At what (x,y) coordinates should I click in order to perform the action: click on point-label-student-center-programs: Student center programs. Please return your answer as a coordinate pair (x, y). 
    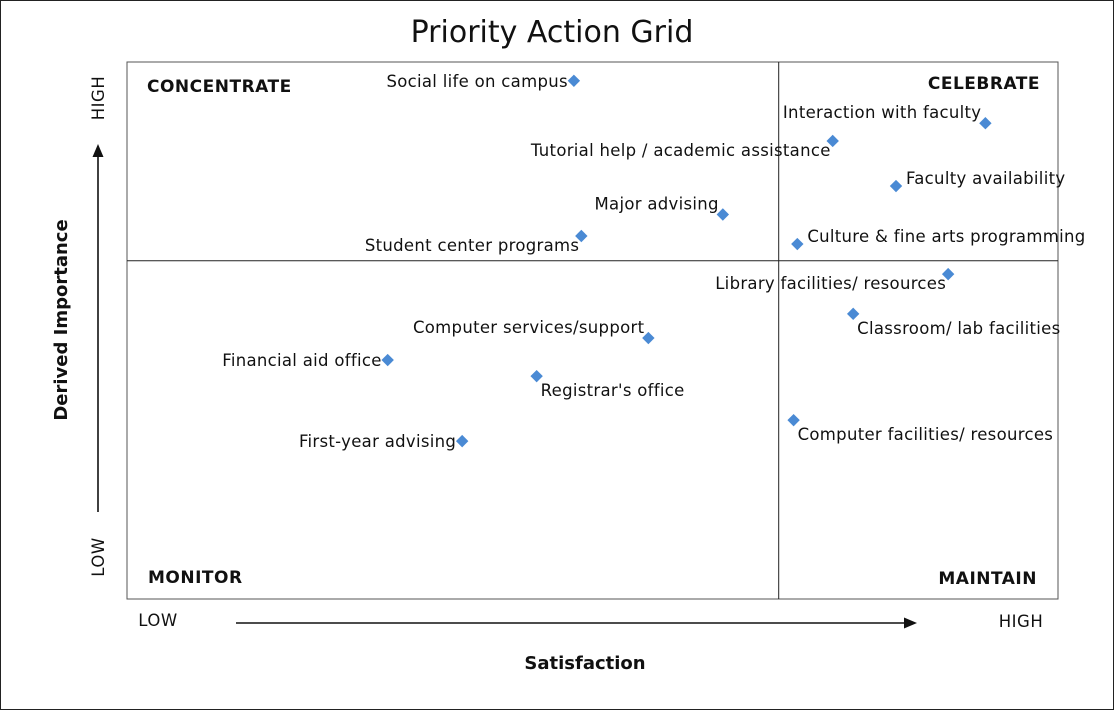
    Looking at the image, I should click on (472, 245).